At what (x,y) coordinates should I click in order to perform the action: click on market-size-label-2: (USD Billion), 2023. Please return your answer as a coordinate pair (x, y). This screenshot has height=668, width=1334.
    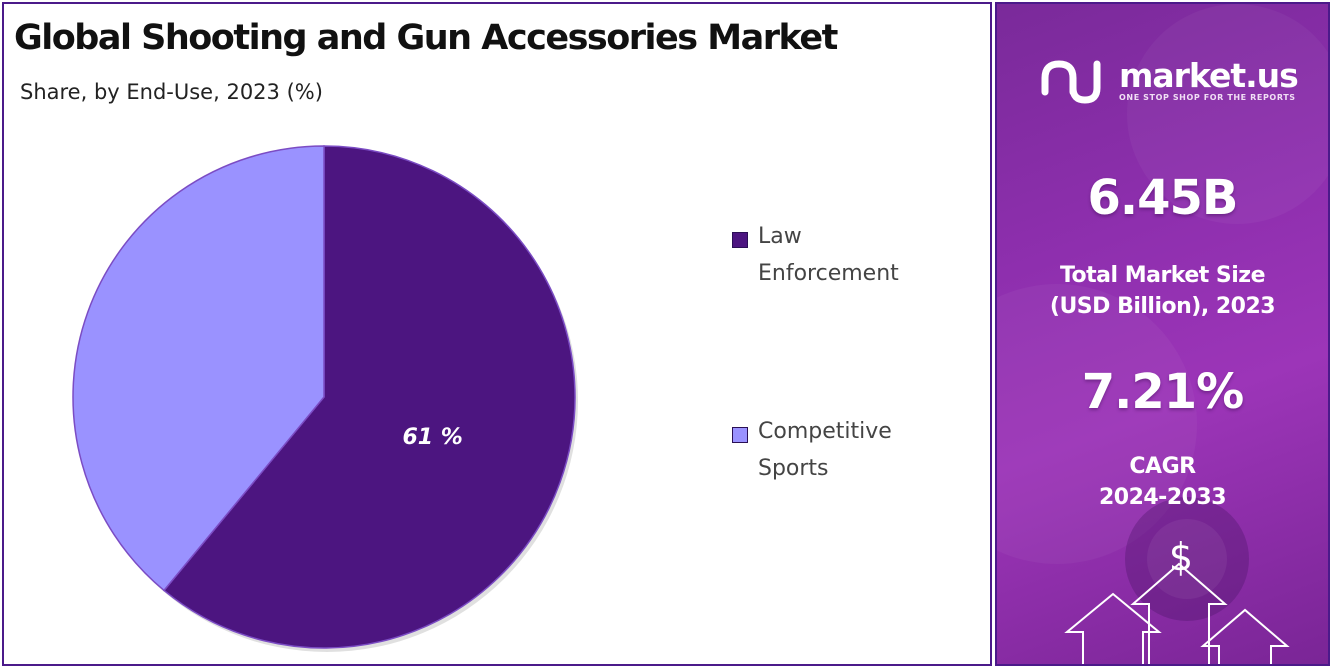
    Looking at the image, I should click on (1162, 306).